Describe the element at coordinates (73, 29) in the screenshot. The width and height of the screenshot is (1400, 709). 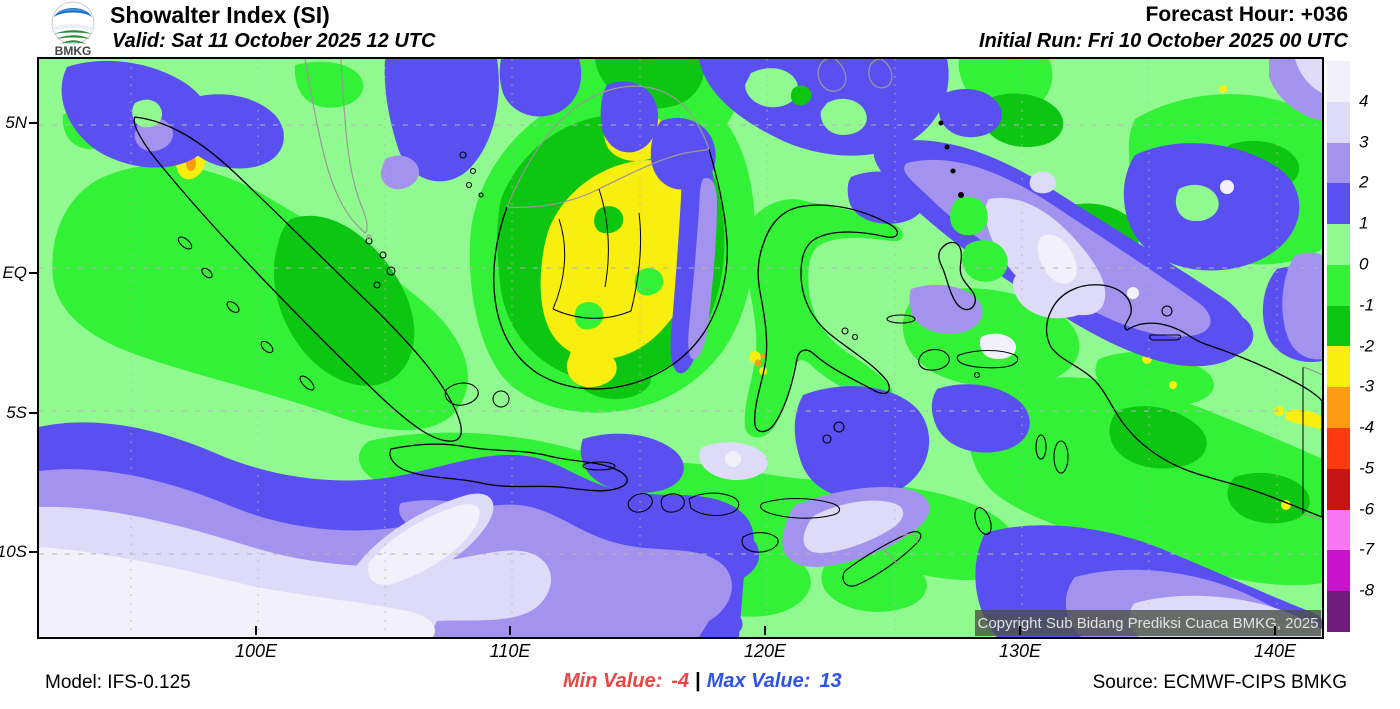
I see `bmkg-logo: BMKG` at that location.